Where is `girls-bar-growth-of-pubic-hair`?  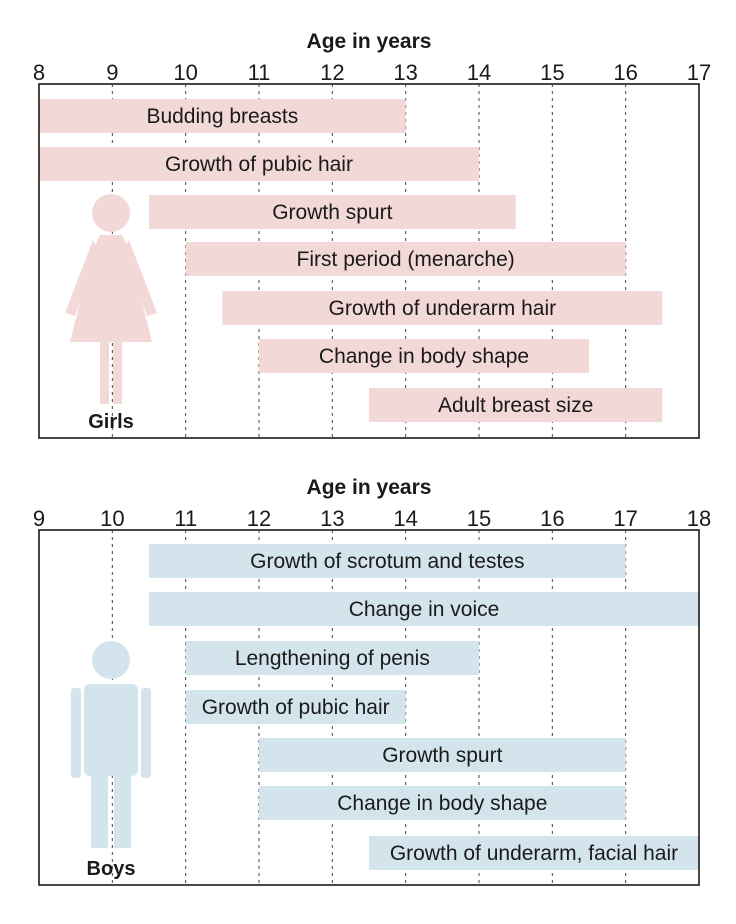 girls-bar-growth-of-pubic-hair is located at coordinates (259, 164).